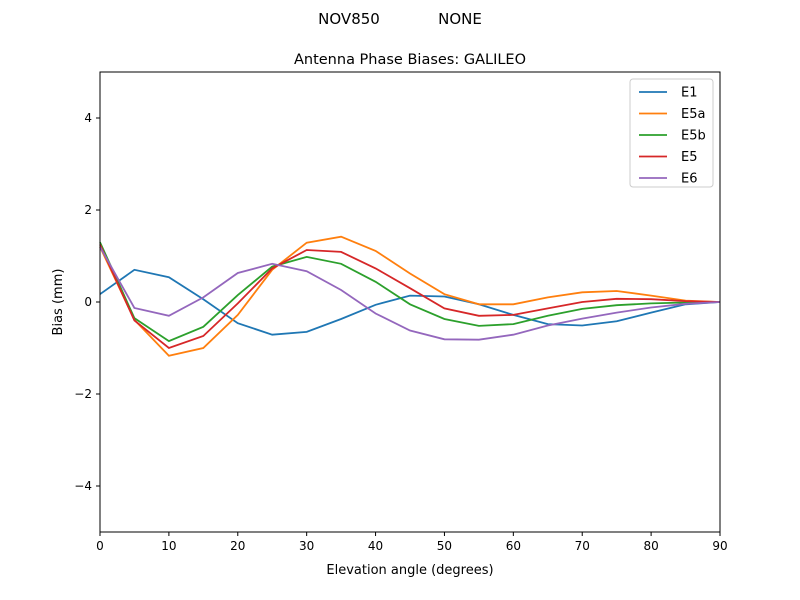  Describe the element at coordinates (410, 302) in the screenshot. I see `series-line-e1` at that location.